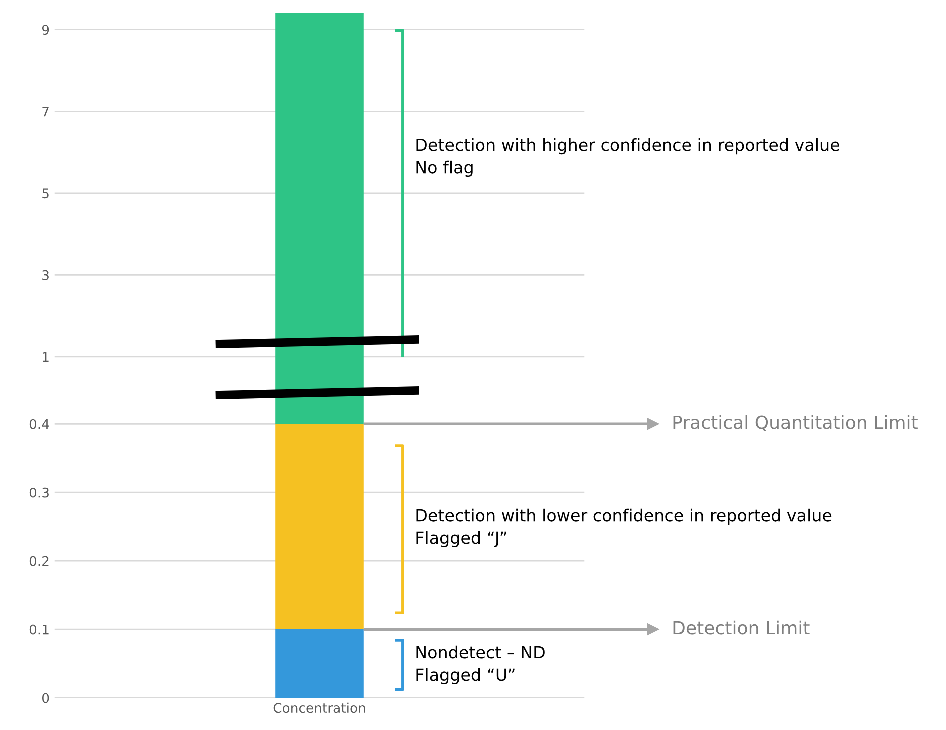  I want to click on y-tick-label: 1, so click(46, 357).